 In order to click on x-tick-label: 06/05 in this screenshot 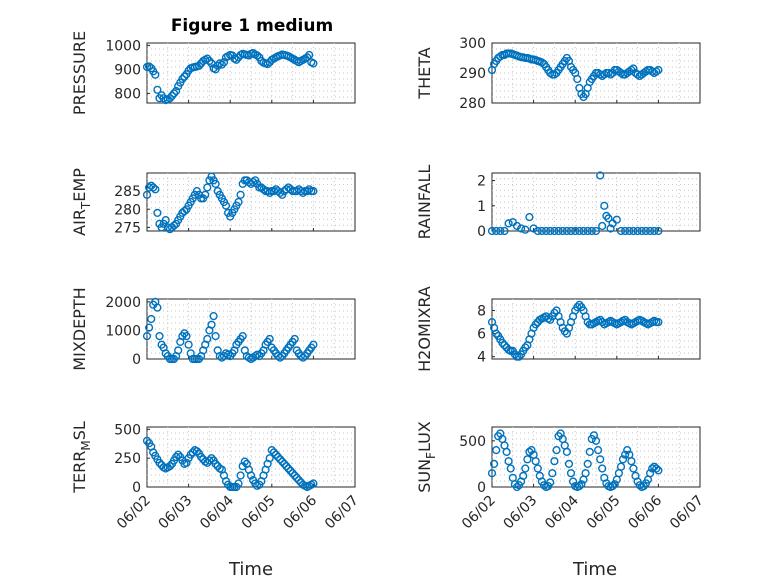, I will do `click(259, 513)`.